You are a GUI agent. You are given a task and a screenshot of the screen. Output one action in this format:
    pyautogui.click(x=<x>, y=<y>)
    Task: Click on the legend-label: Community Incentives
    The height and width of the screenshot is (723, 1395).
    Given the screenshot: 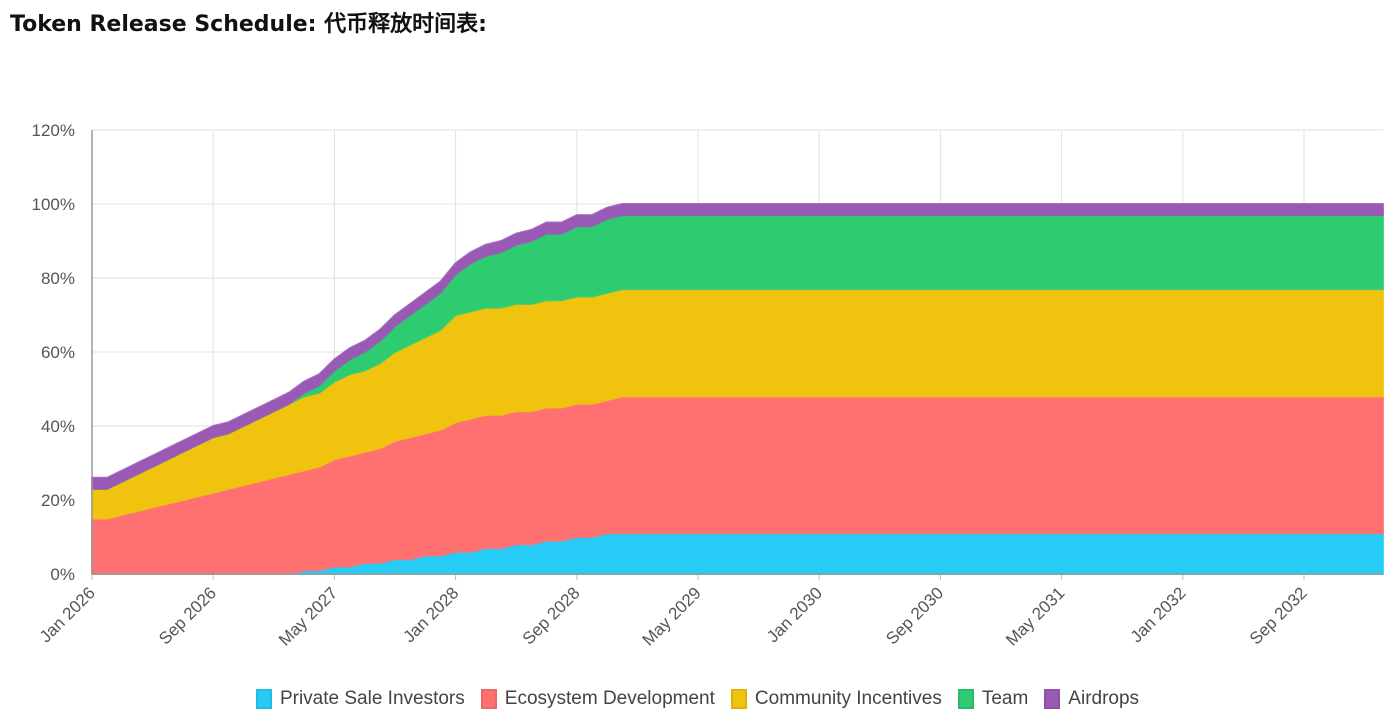 What is the action you would take?
    pyautogui.click(x=848, y=698)
    